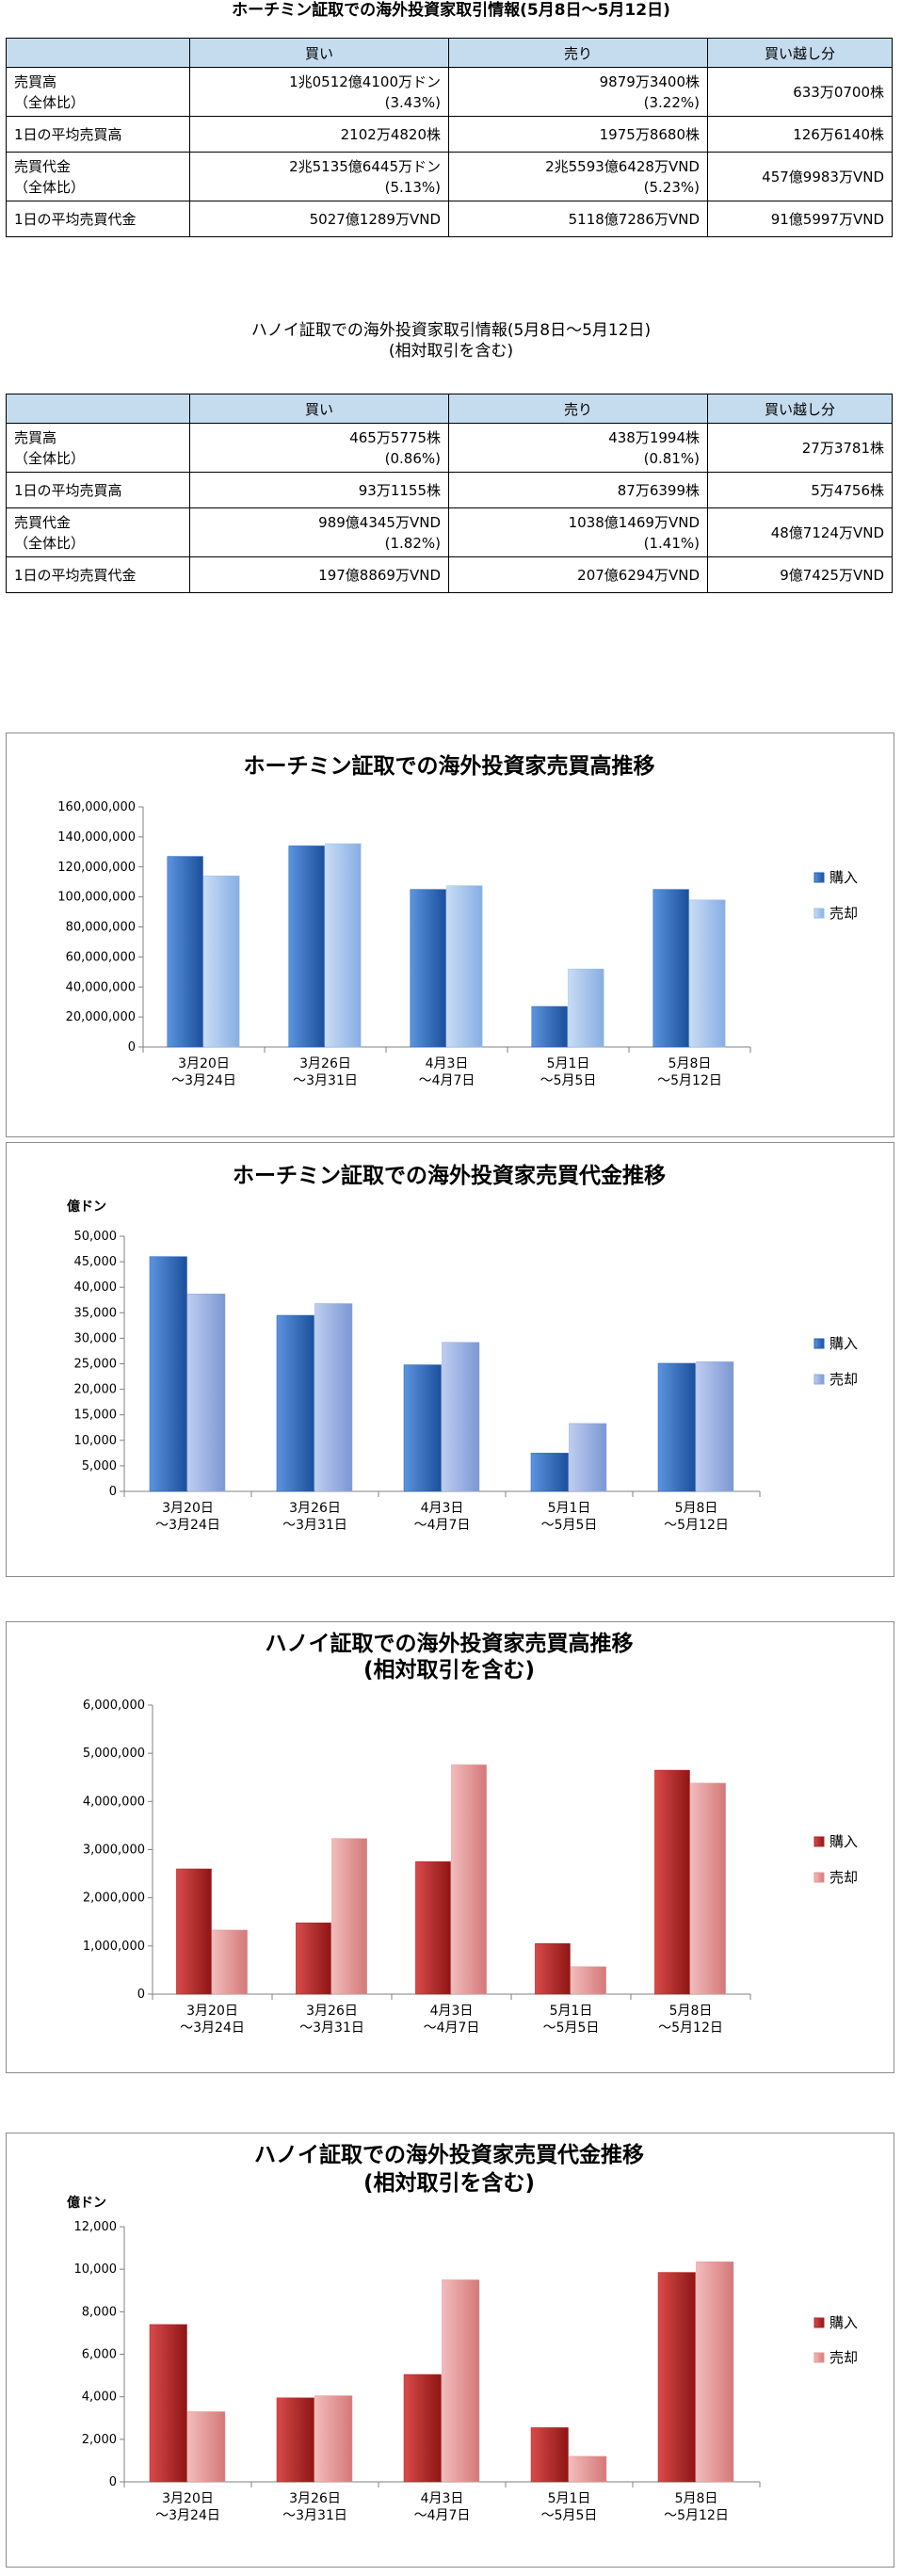 The image size is (902, 2576). I want to click on y-tick-label: 60,000,000, so click(101, 957).